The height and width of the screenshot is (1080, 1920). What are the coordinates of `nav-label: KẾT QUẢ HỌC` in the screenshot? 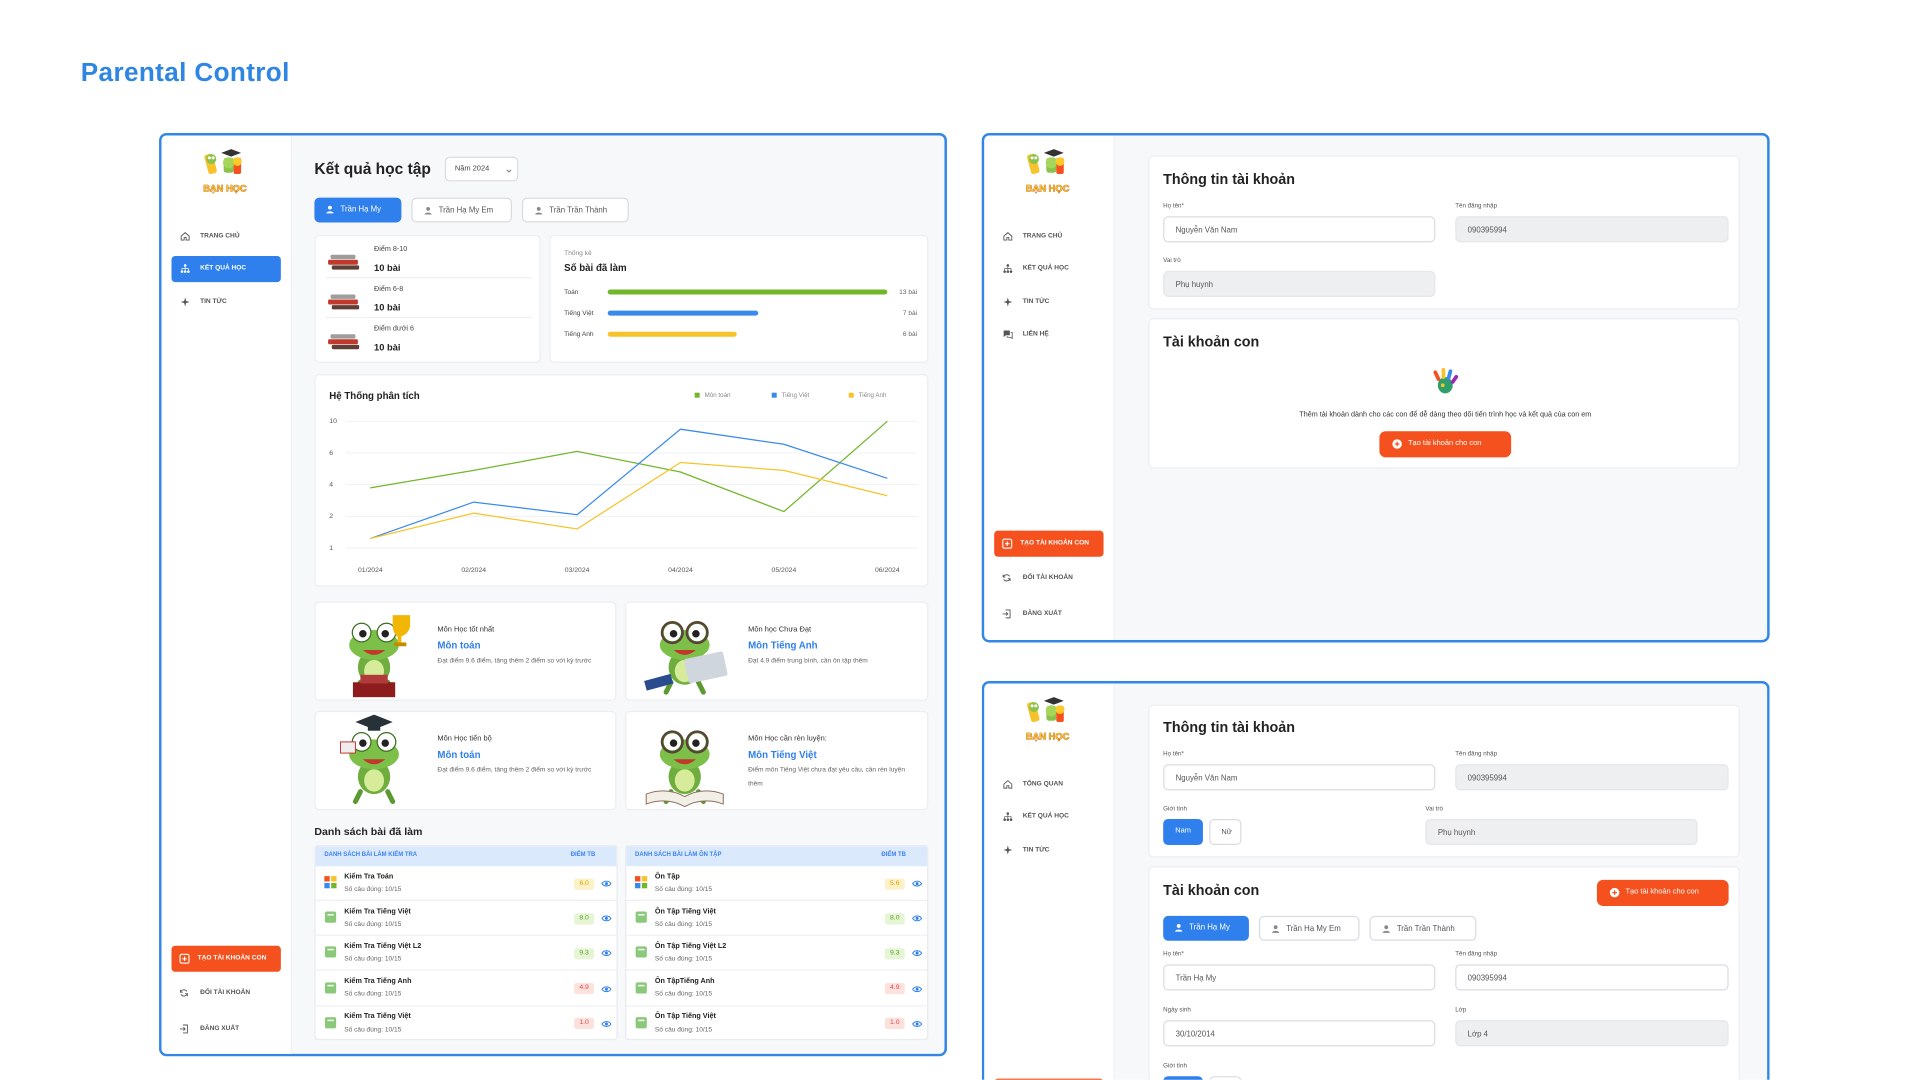 It's located at (1045, 268).